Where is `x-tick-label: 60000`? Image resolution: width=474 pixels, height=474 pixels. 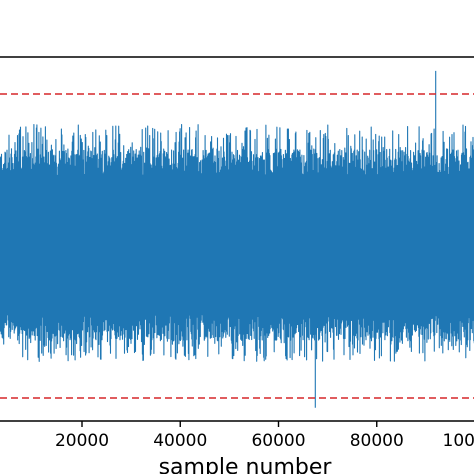
x-tick-label: 60000 is located at coordinates (278, 441).